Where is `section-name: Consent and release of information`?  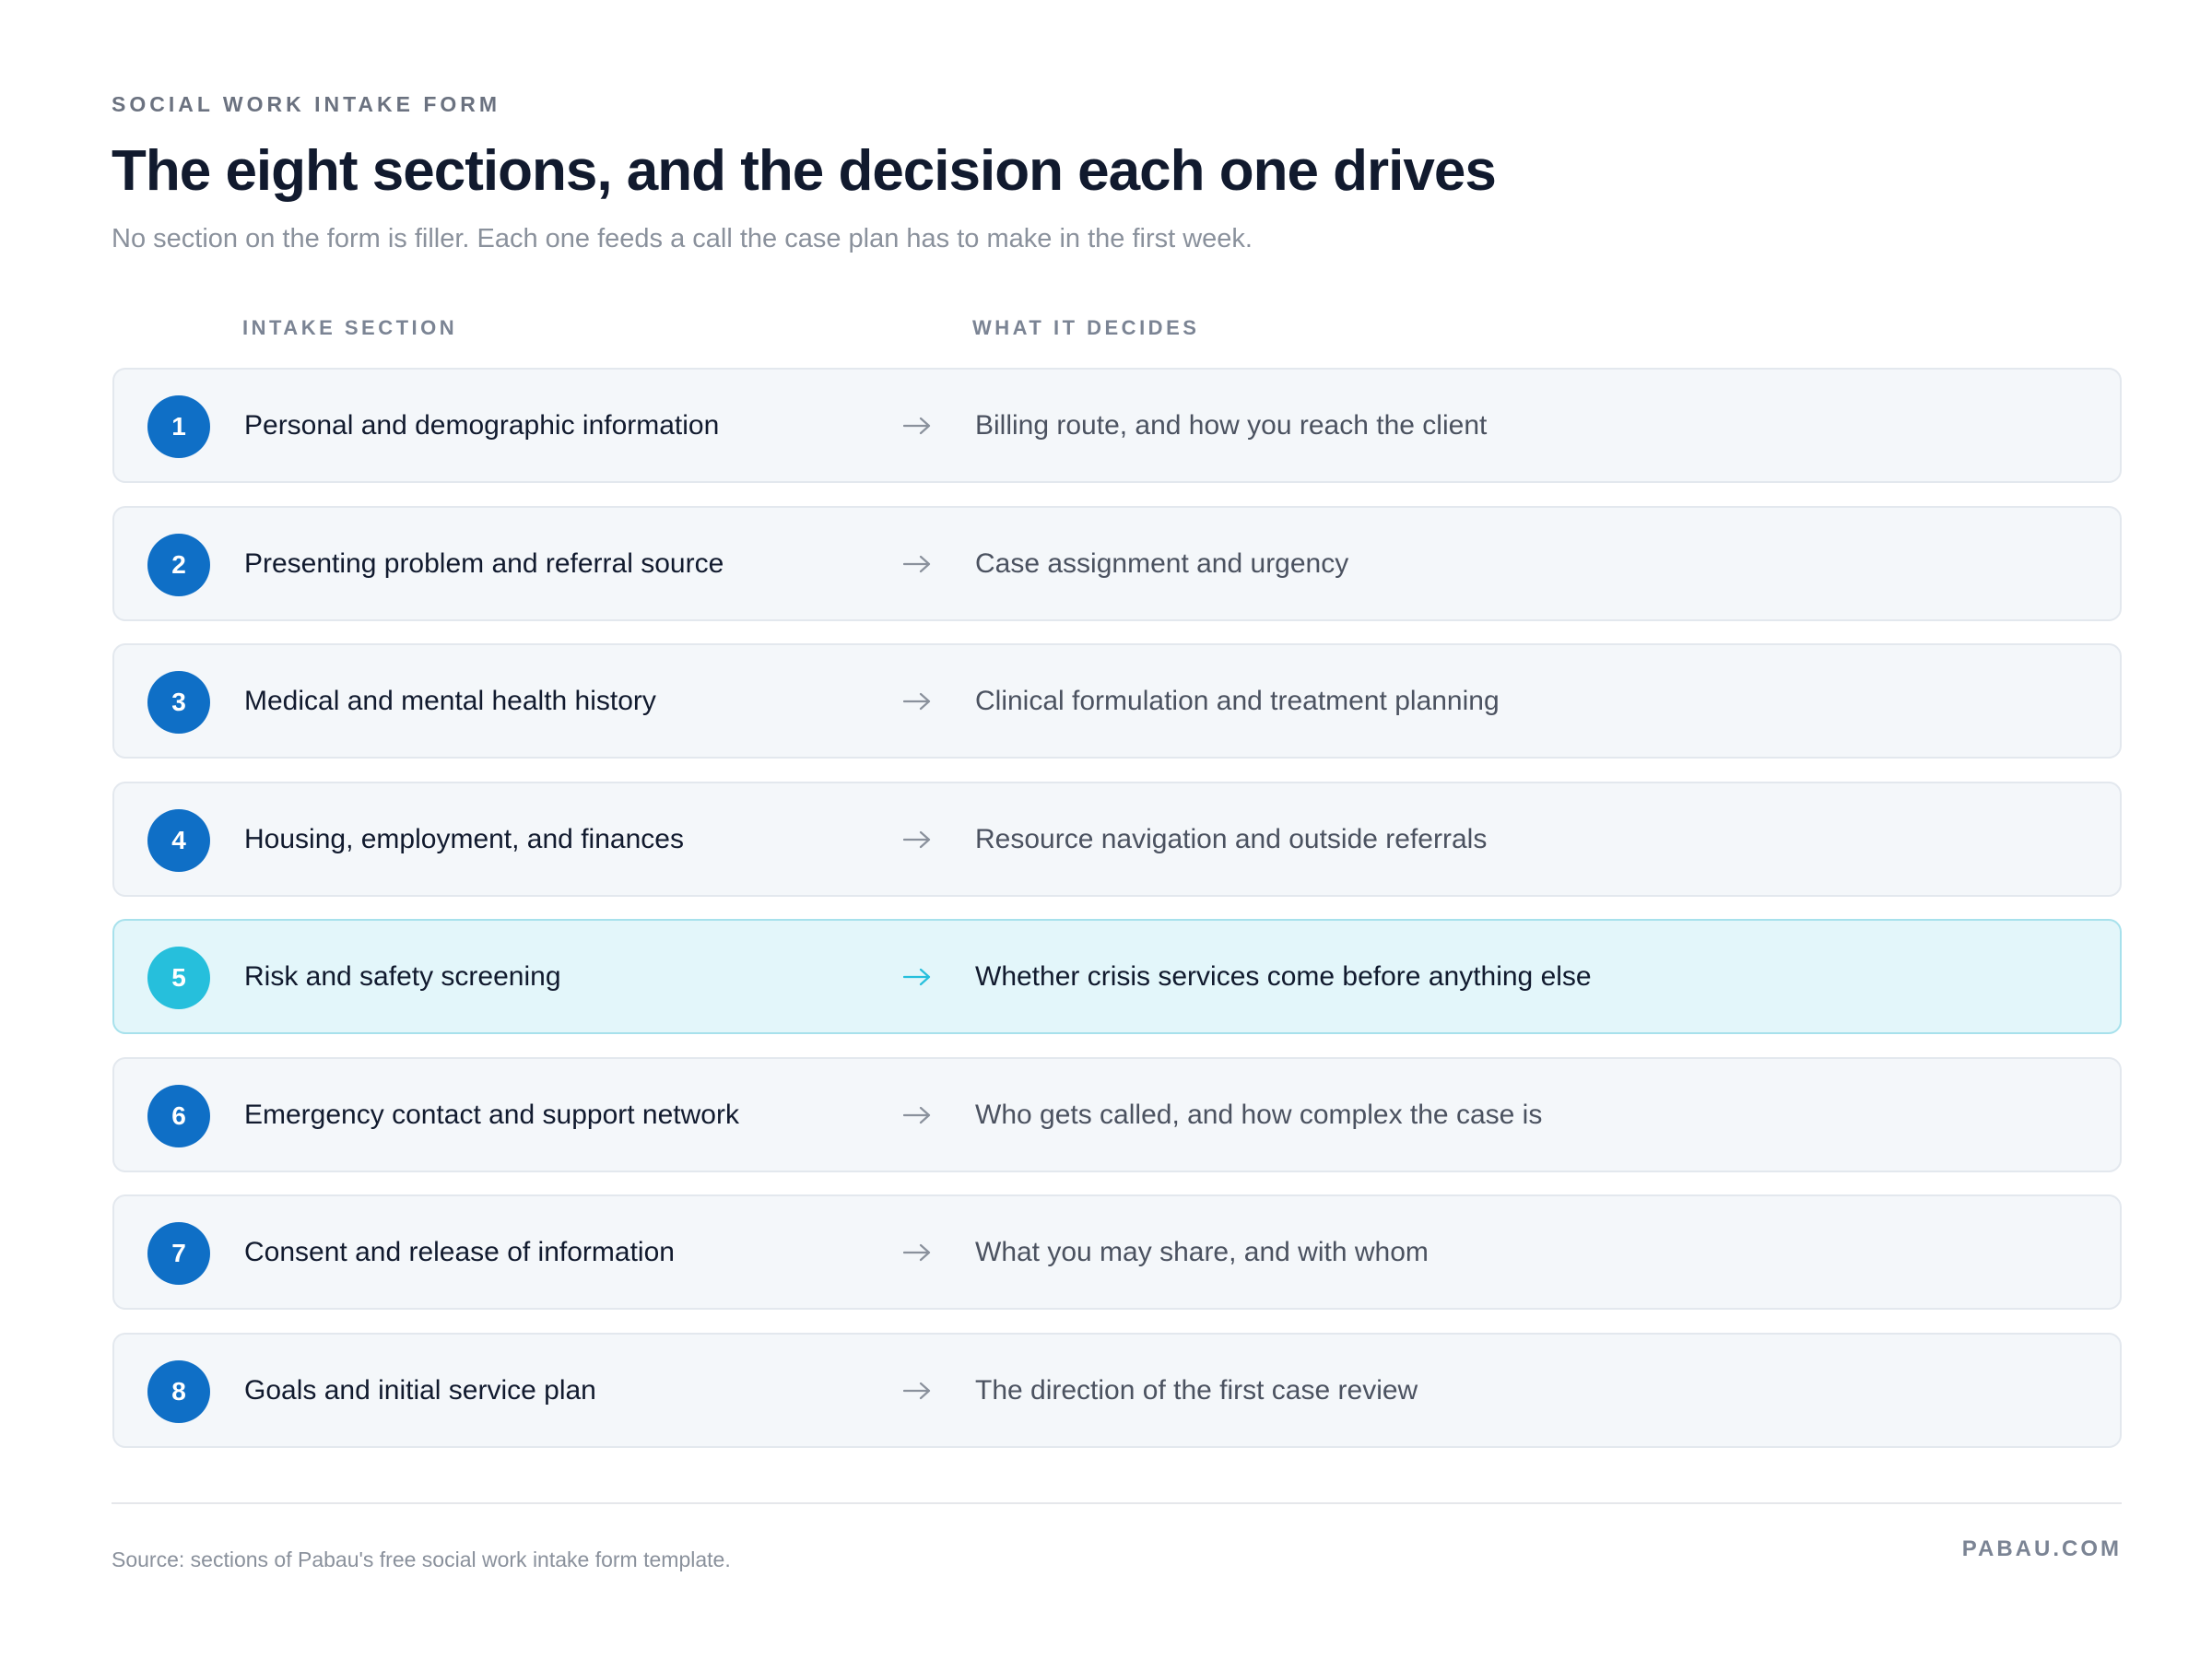 section-name: Consent and release of information is located at coordinates (459, 1252).